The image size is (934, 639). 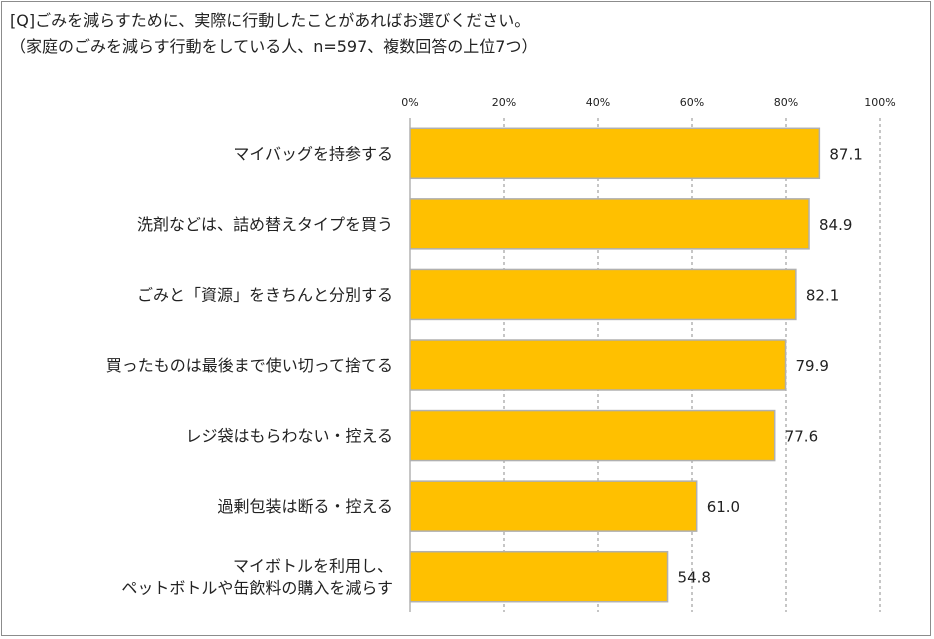 I want to click on data-label: 54.8, so click(x=694, y=578).